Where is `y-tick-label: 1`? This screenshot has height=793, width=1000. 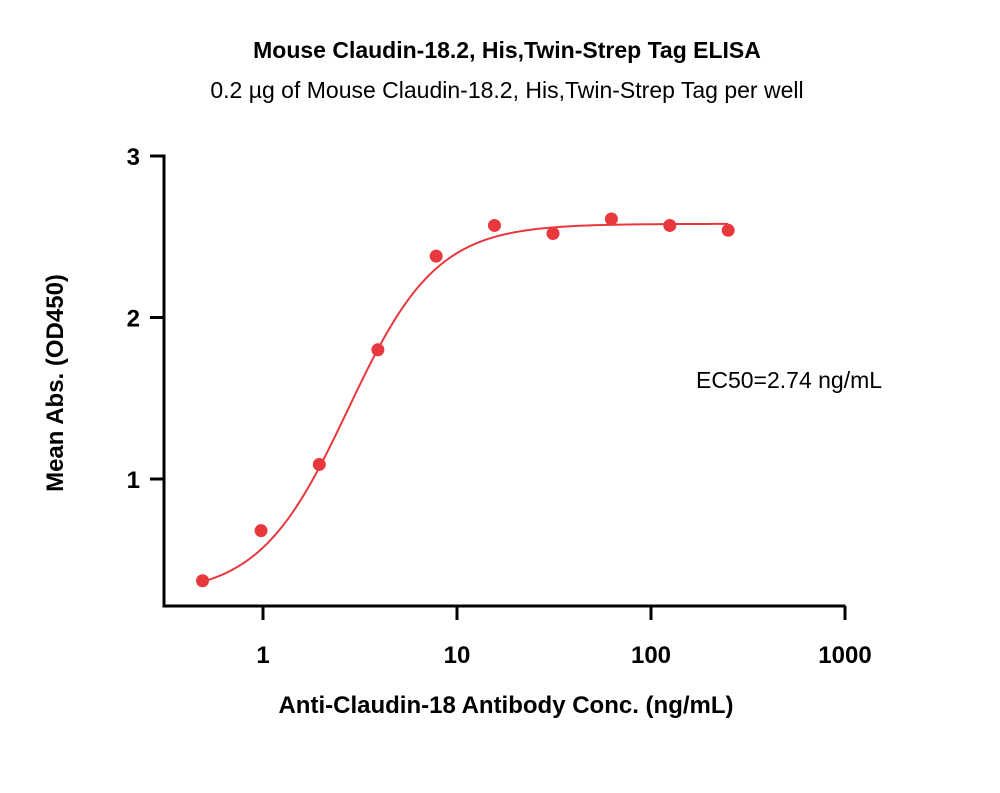
y-tick-label: 1 is located at coordinates (133, 480).